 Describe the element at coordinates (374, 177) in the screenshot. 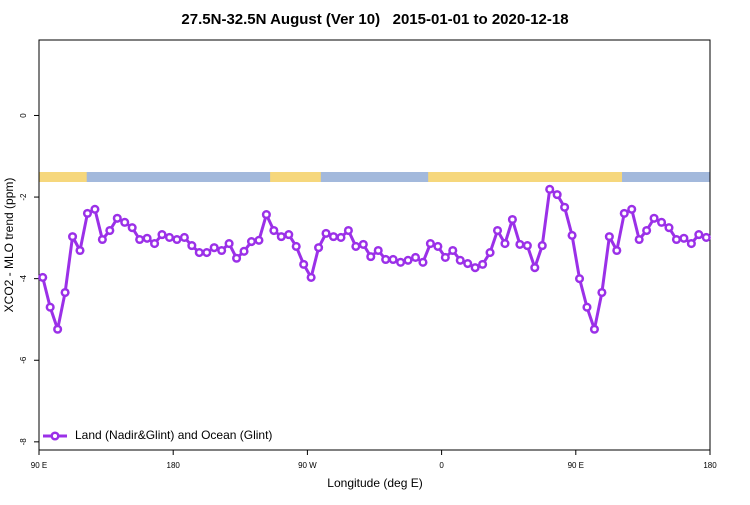

I see `ocean-strip` at that location.